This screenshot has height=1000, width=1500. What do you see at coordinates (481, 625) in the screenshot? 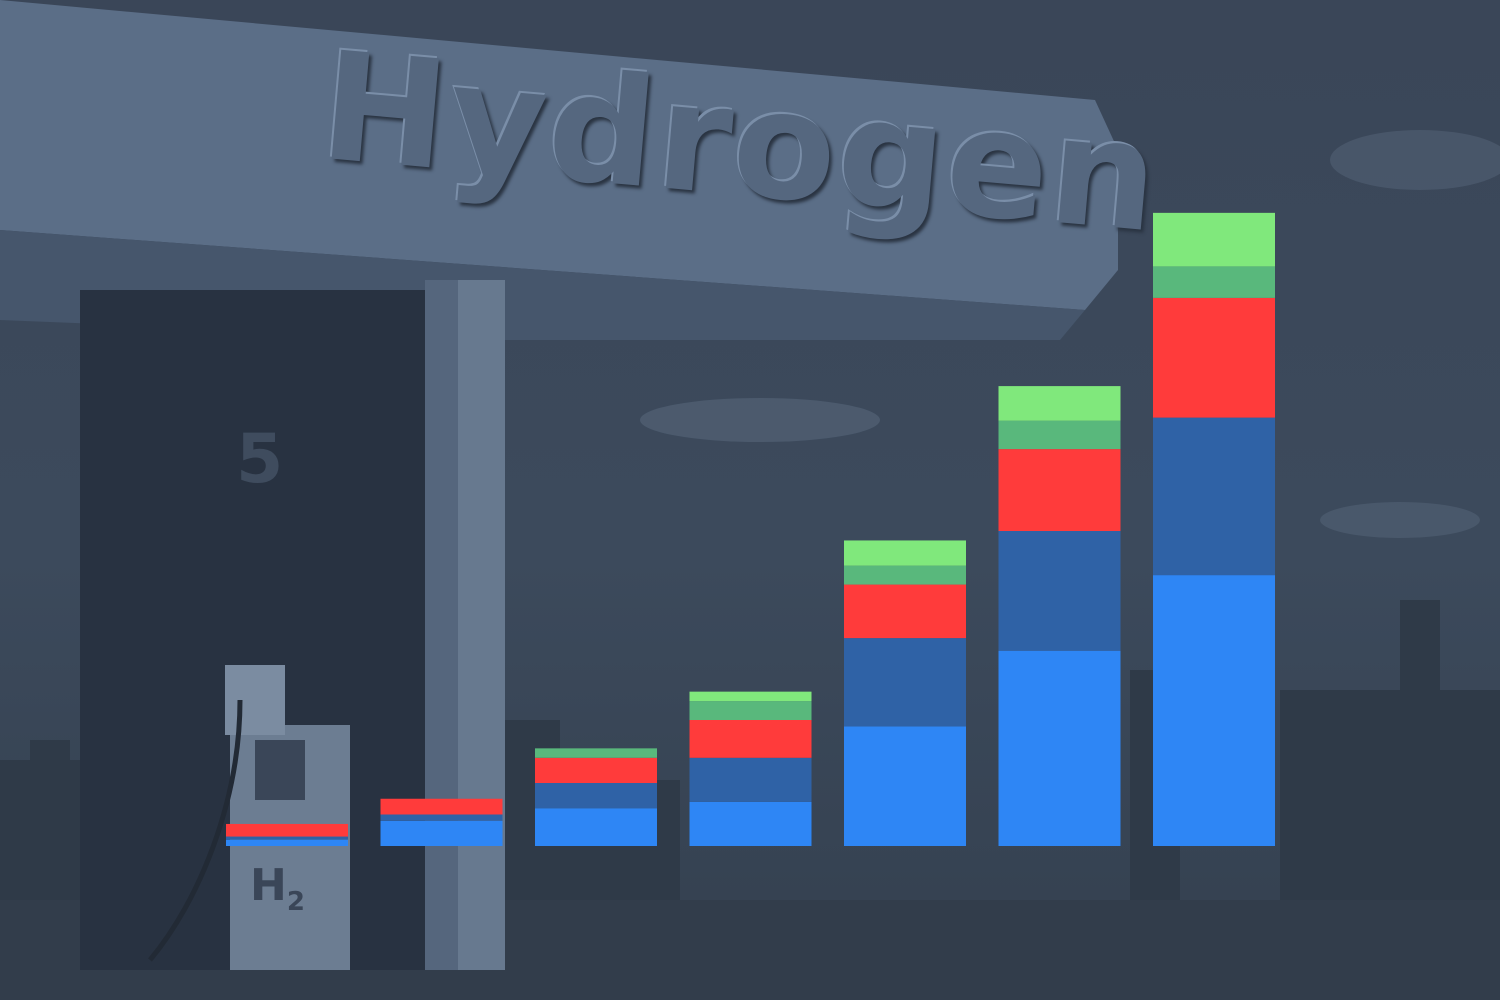
I see `pillar-shade` at bounding box center [481, 625].